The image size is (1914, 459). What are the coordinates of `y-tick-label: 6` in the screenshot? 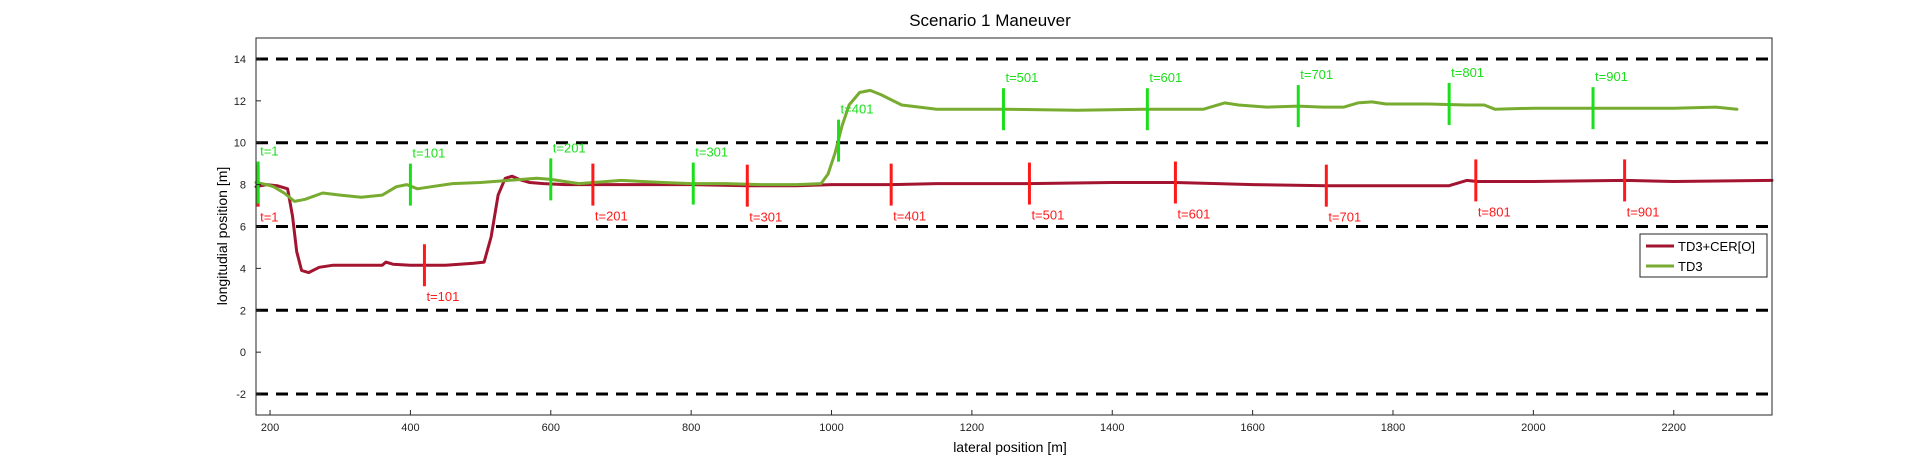 It's located at (243, 228).